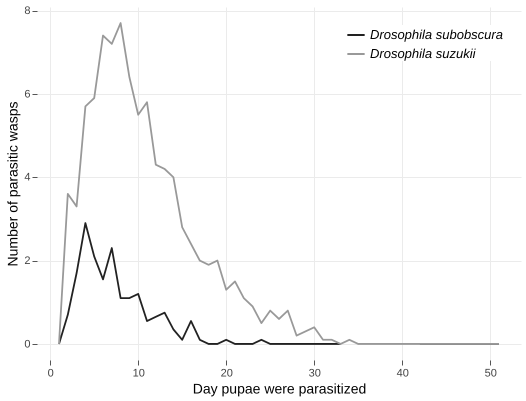 This screenshot has width=526, height=401. I want to click on x-tick-label: 30, so click(314, 374).